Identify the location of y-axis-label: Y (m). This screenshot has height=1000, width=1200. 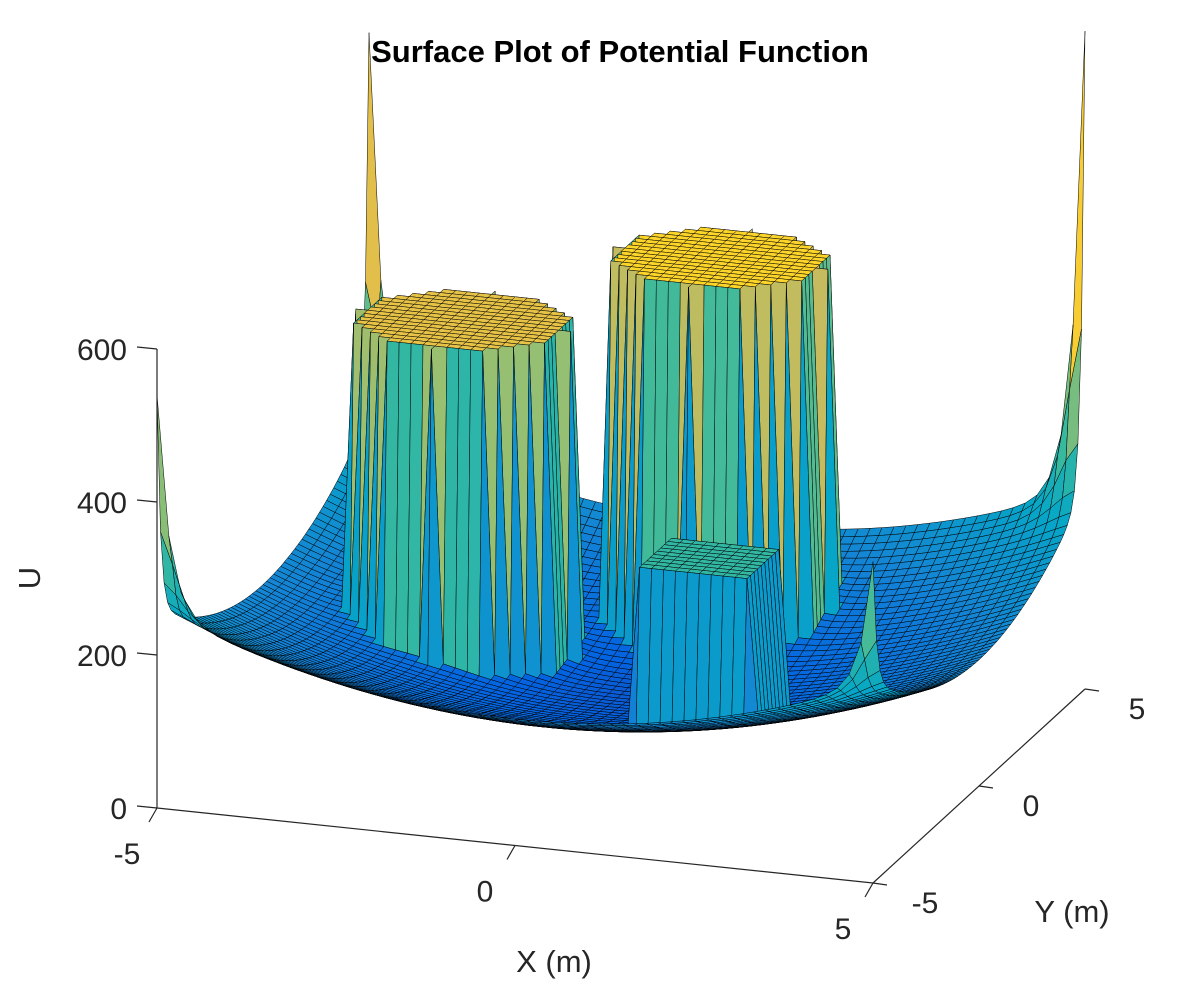
(1071, 911).